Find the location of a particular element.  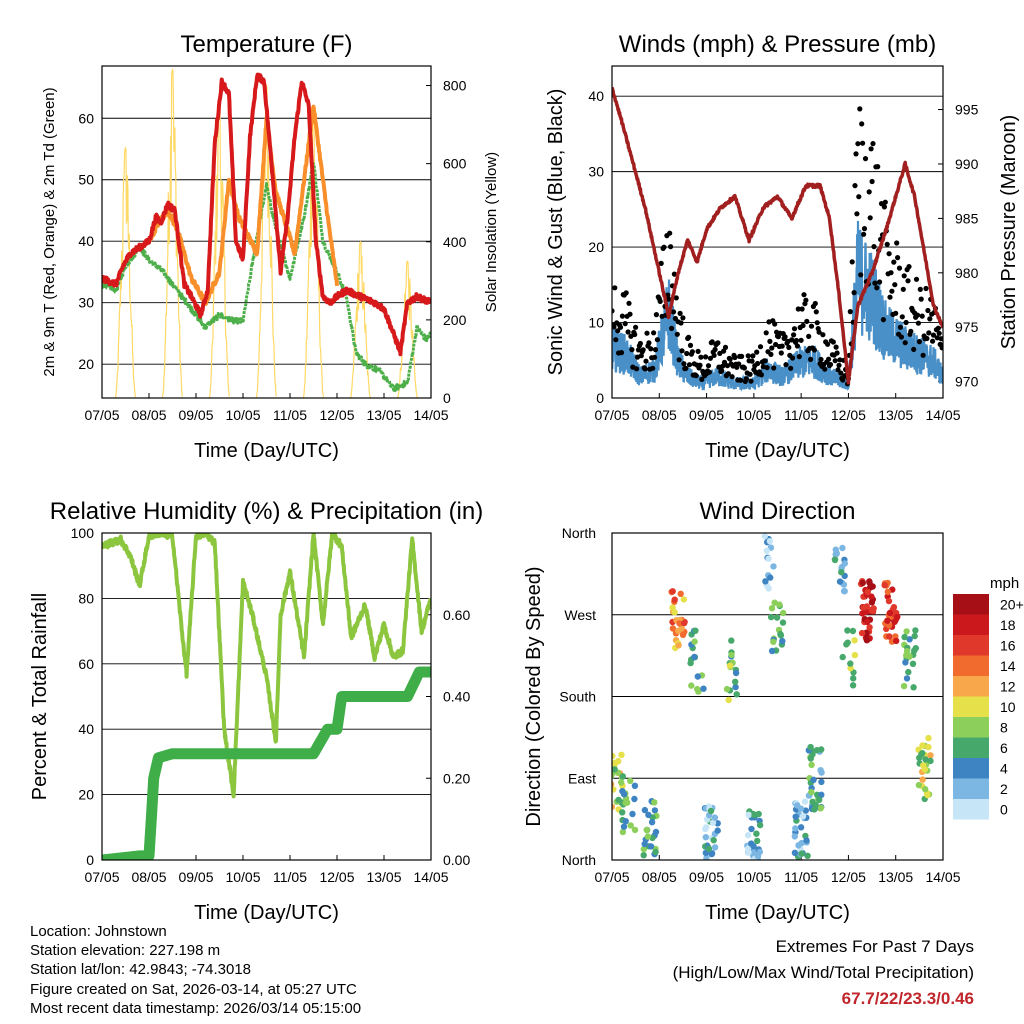

y-tick-label: 50 is located at coordinates (86, 180).